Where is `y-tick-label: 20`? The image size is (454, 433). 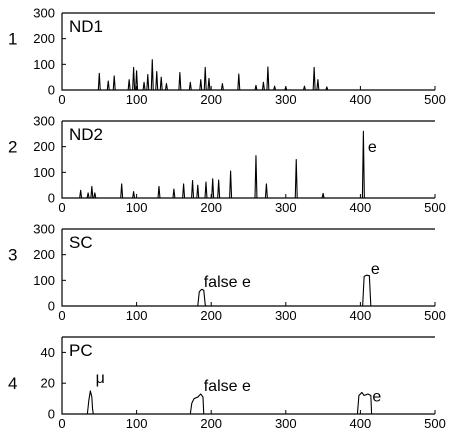
y-tick-label: 20 is located at coordinates (48, 383).